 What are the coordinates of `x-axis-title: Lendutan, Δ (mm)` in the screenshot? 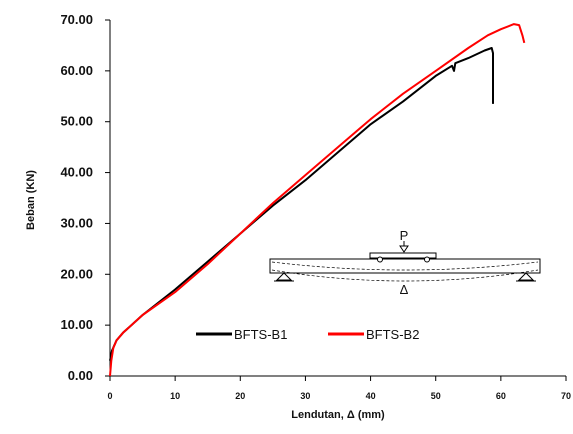 It's located at (338, 415).